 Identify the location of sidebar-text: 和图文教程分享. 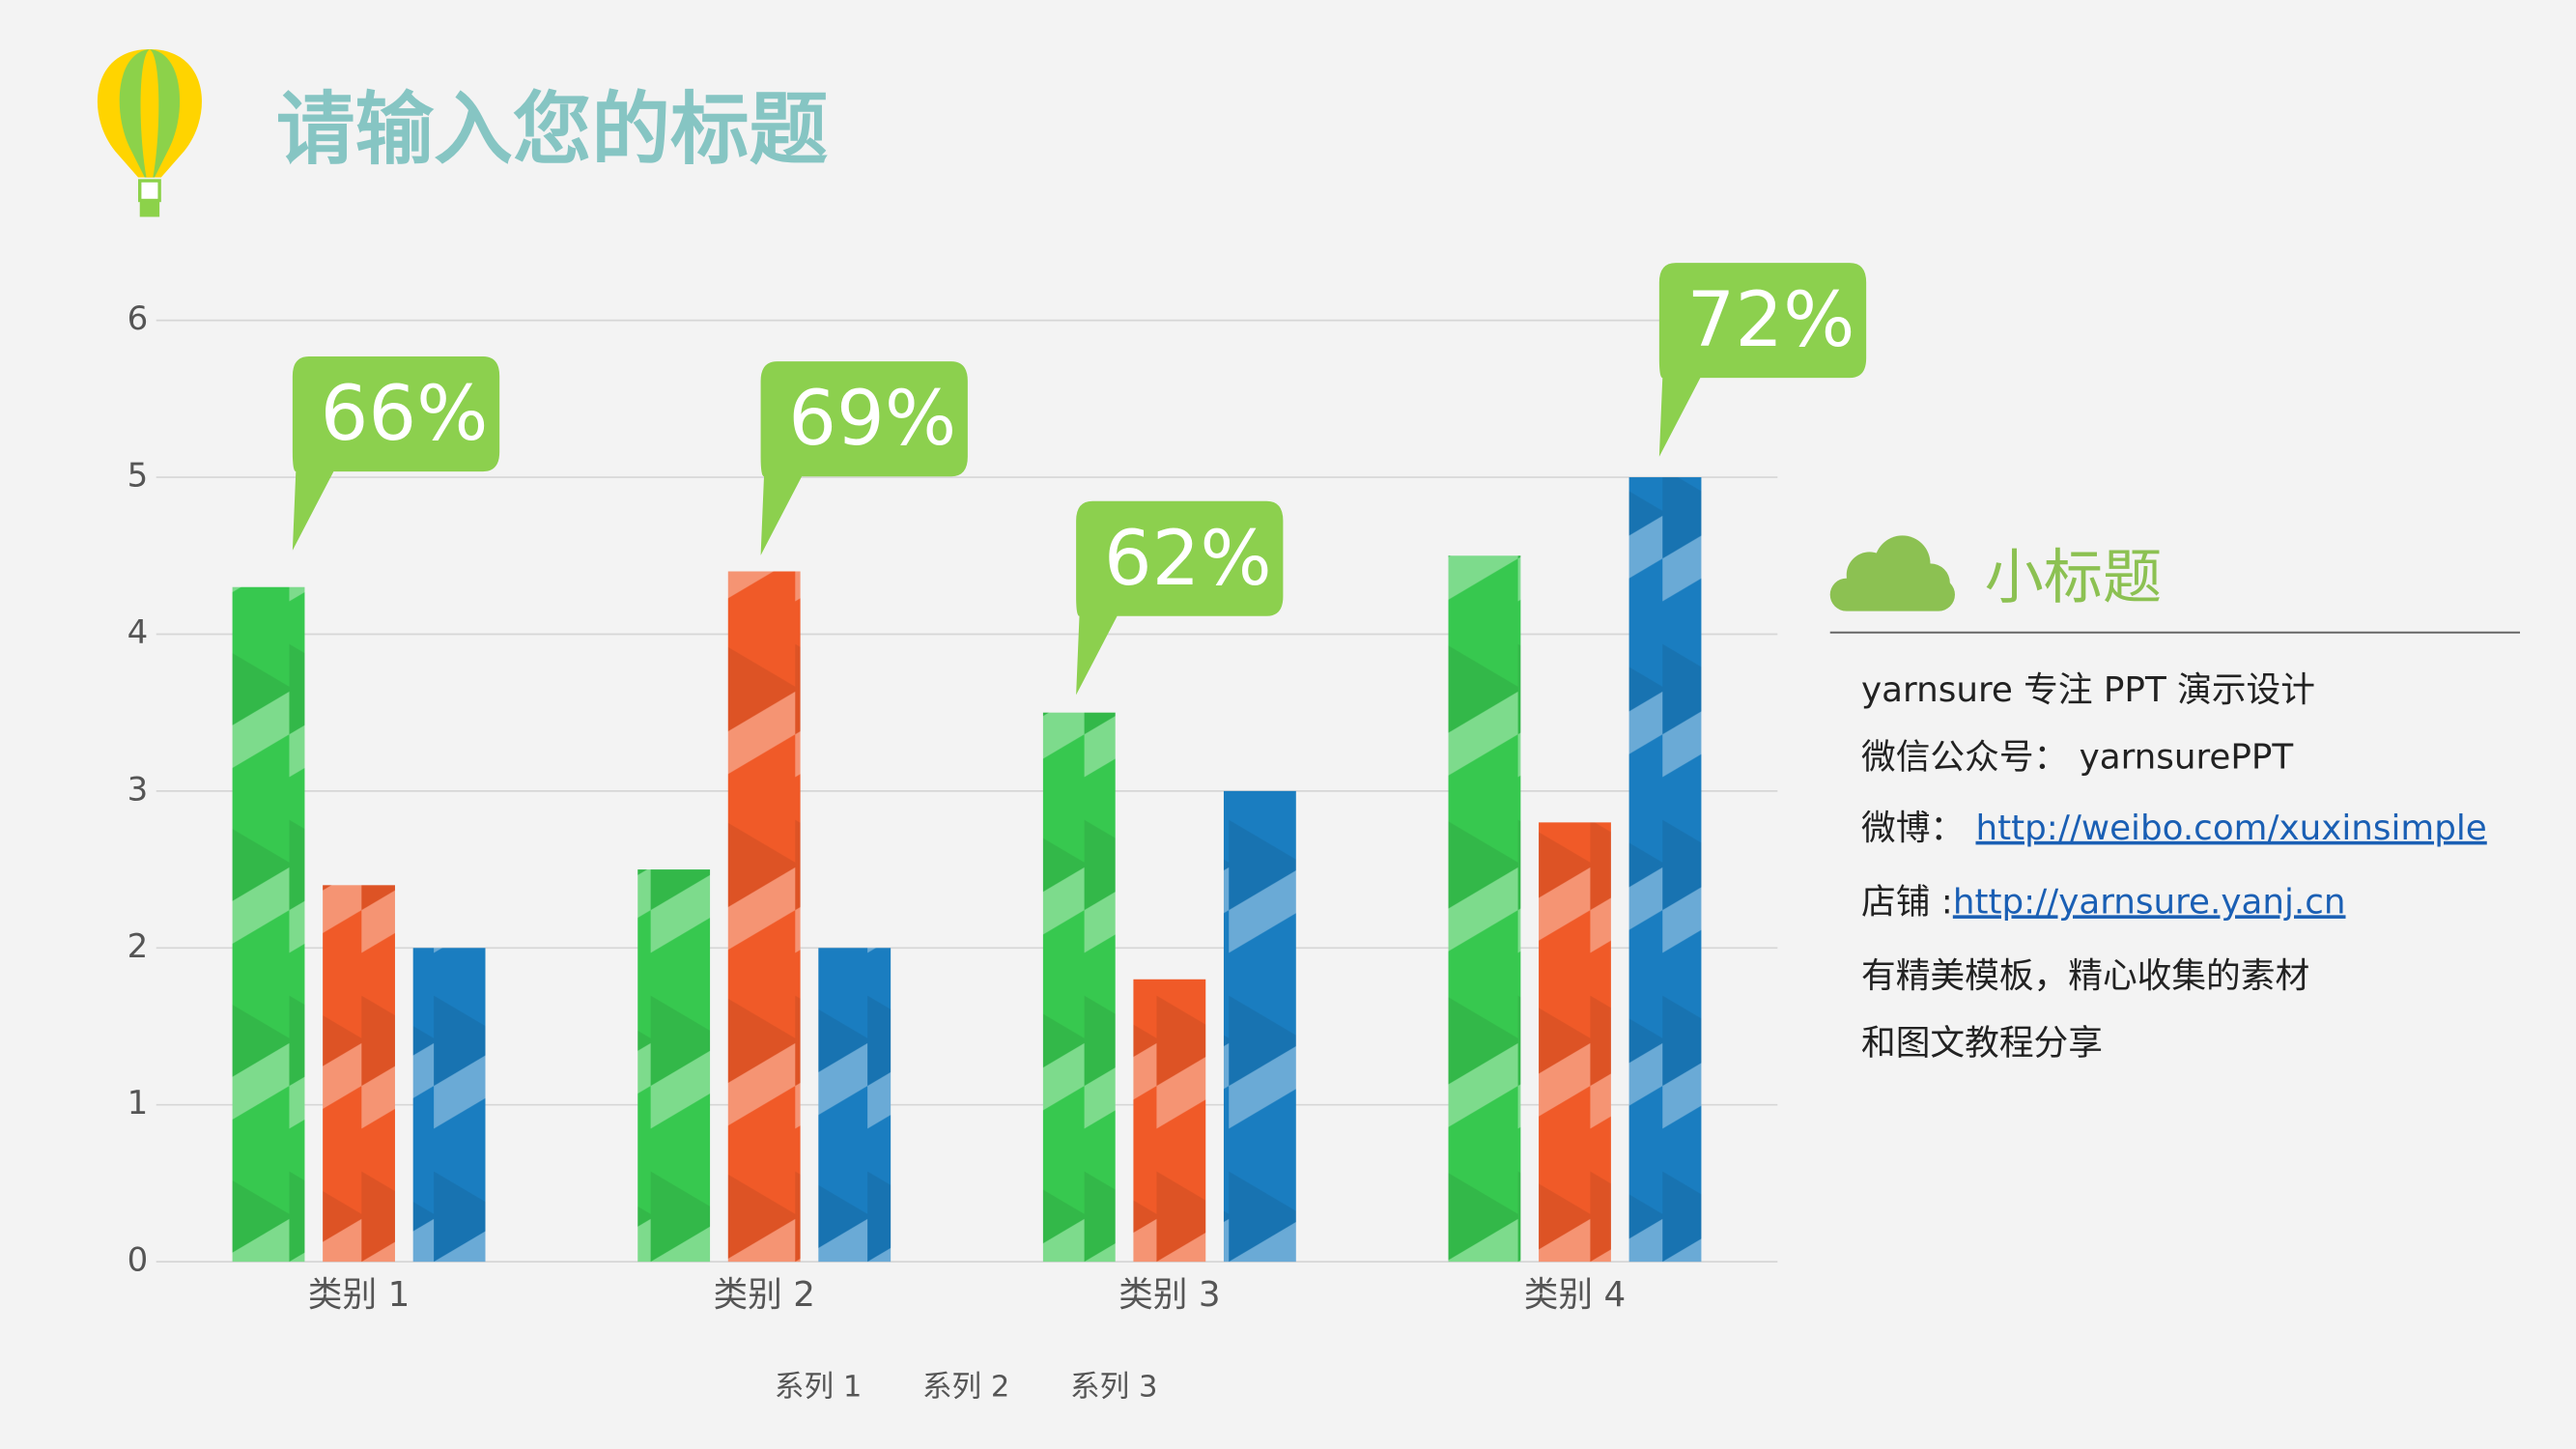
(1982, 1044).